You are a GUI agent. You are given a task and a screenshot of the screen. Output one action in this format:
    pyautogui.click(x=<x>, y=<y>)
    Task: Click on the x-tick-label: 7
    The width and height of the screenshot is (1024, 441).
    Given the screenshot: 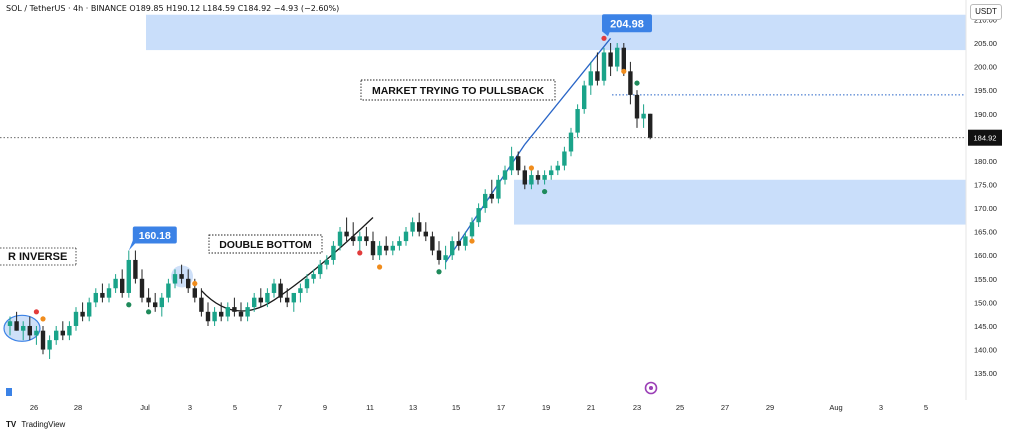 What is the action you would take?
    pyautogui.click(x=280, y=407)
    